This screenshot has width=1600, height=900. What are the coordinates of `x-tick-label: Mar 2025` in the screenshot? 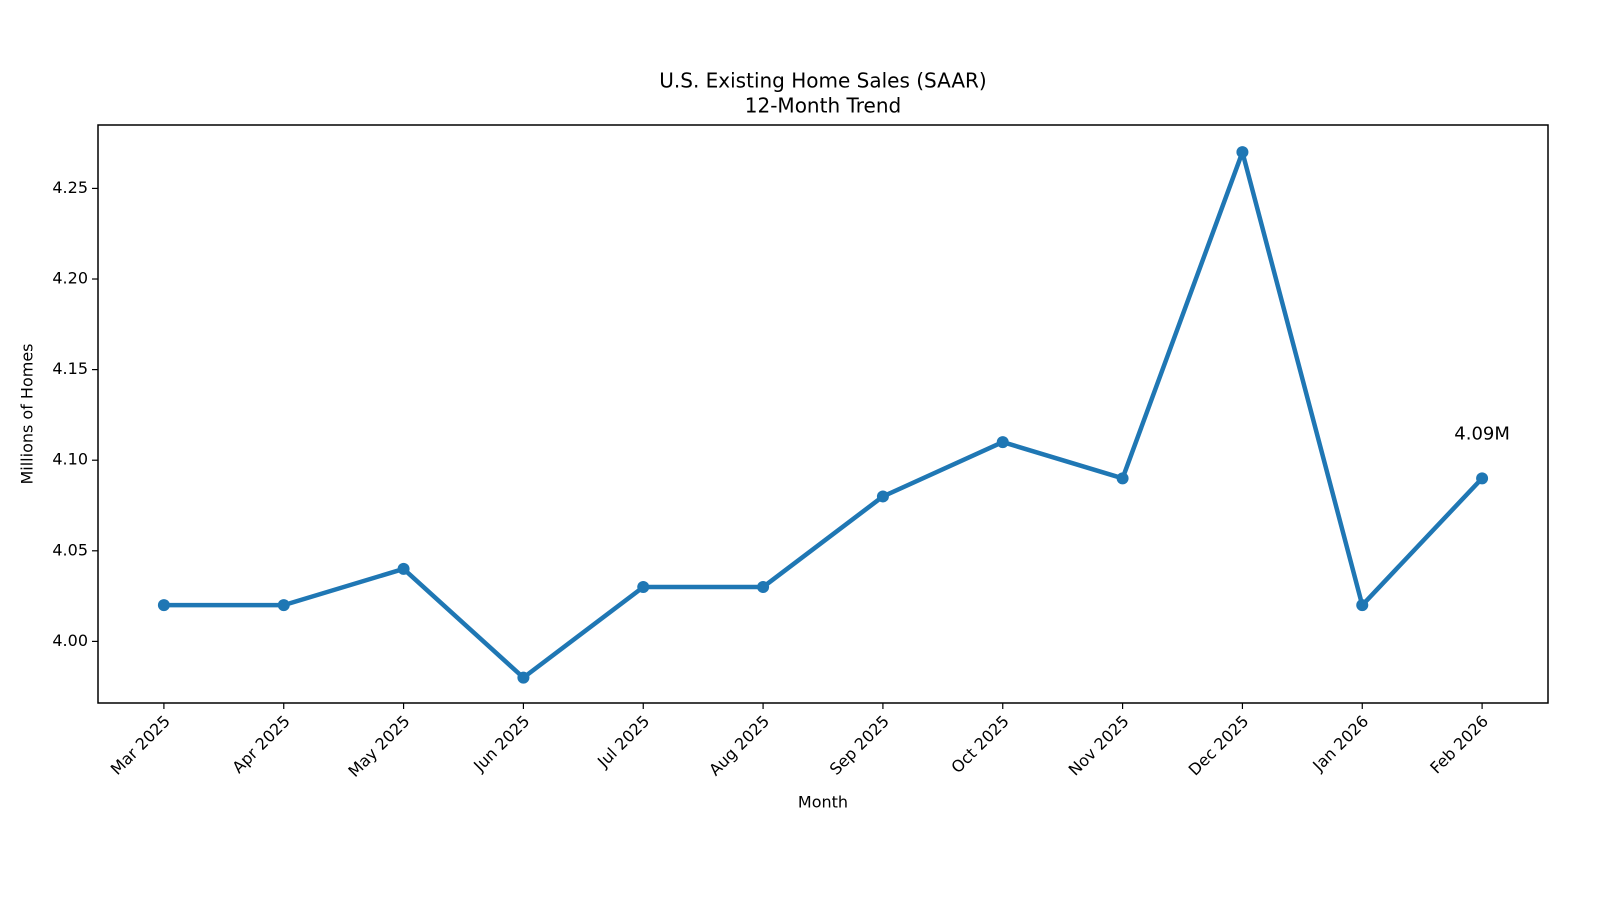 It's located at (140, 745).